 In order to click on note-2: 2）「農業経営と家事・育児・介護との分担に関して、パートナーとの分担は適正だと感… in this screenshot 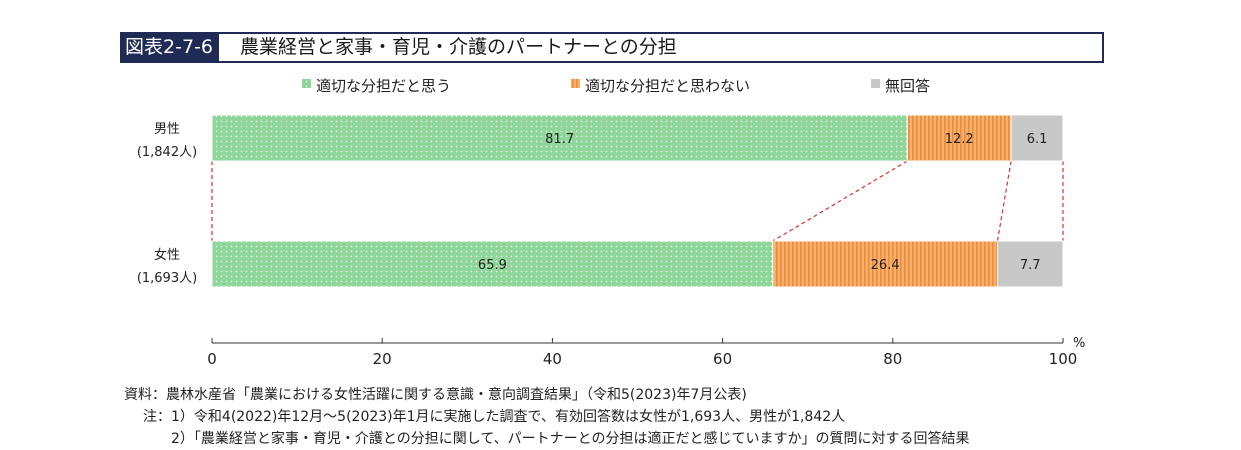, I will do `click(570, 439)`.